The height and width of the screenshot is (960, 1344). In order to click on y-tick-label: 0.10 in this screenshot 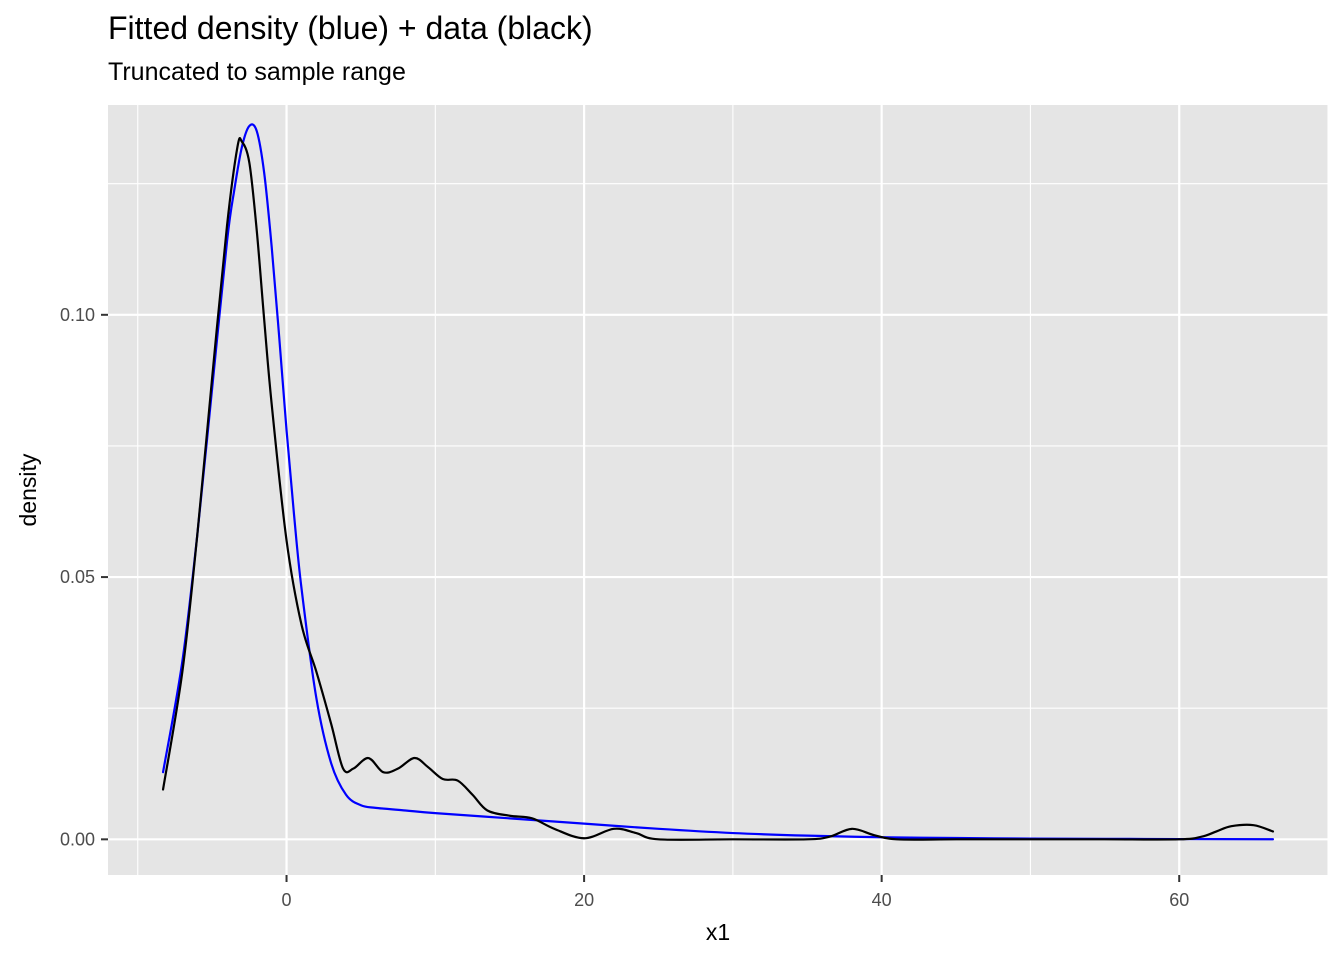, I will do `click(77, 315)`.